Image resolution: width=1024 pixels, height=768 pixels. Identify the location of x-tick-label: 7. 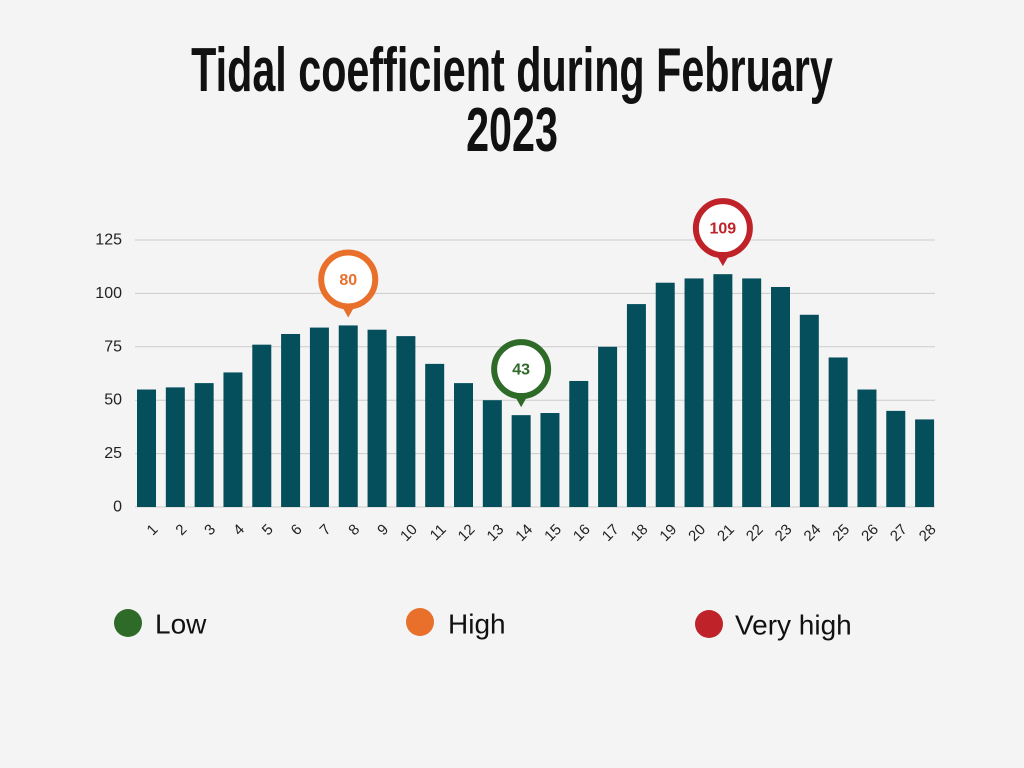
(326, 530).